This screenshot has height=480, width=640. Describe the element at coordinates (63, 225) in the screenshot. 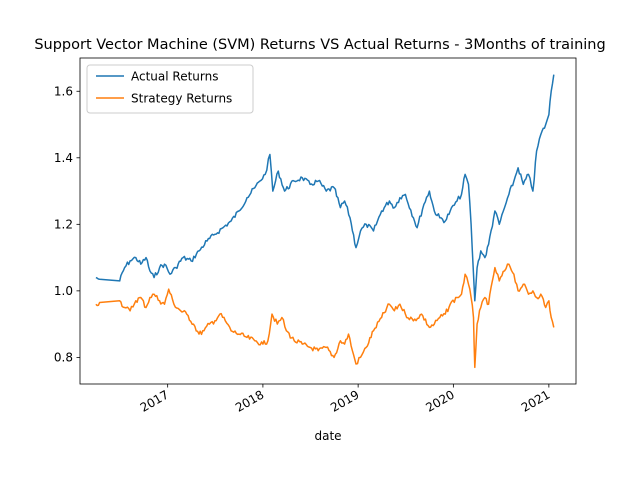

I see `y-tick-label: 1.2` at that location.